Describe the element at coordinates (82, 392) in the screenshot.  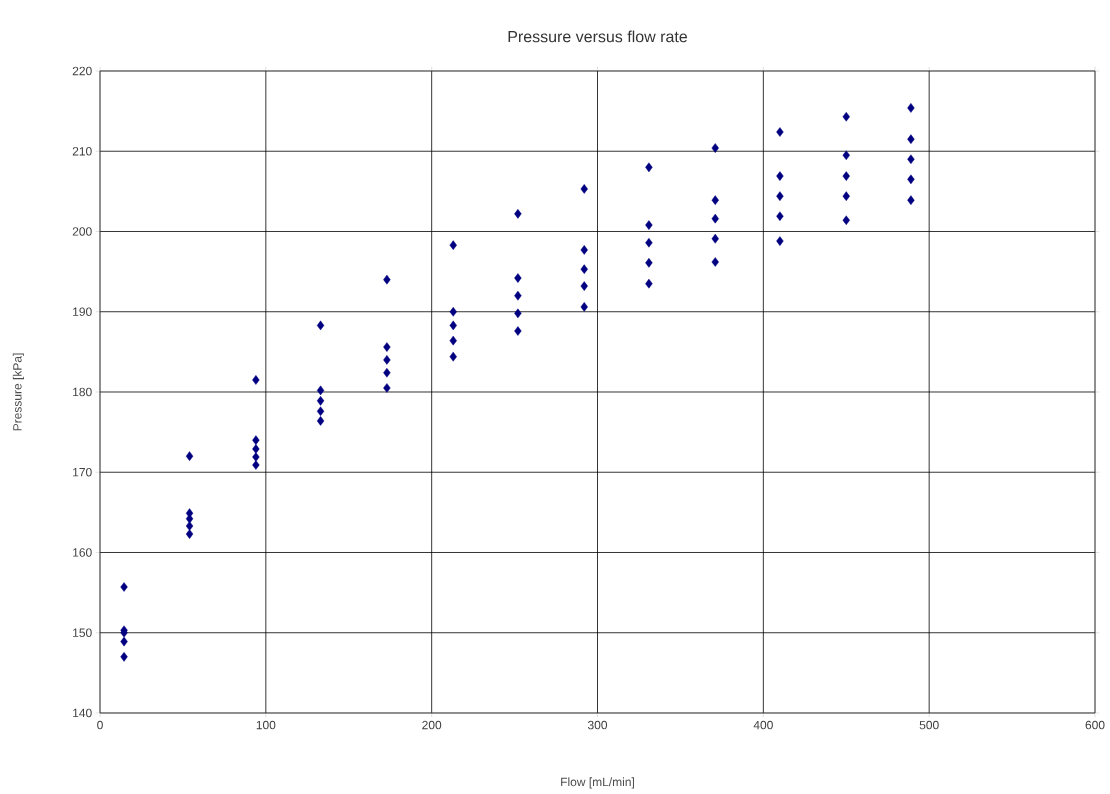
I see `y-tick-label: 180` at that location.